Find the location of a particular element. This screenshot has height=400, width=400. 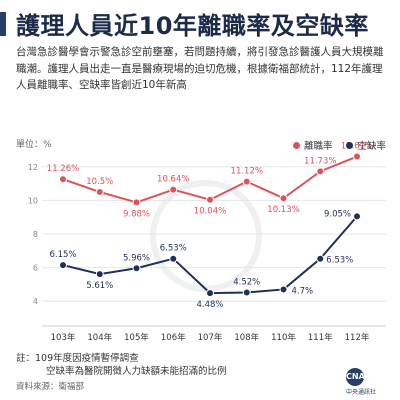

x-tick-label: 110年 is located at coordinates (283, 337).